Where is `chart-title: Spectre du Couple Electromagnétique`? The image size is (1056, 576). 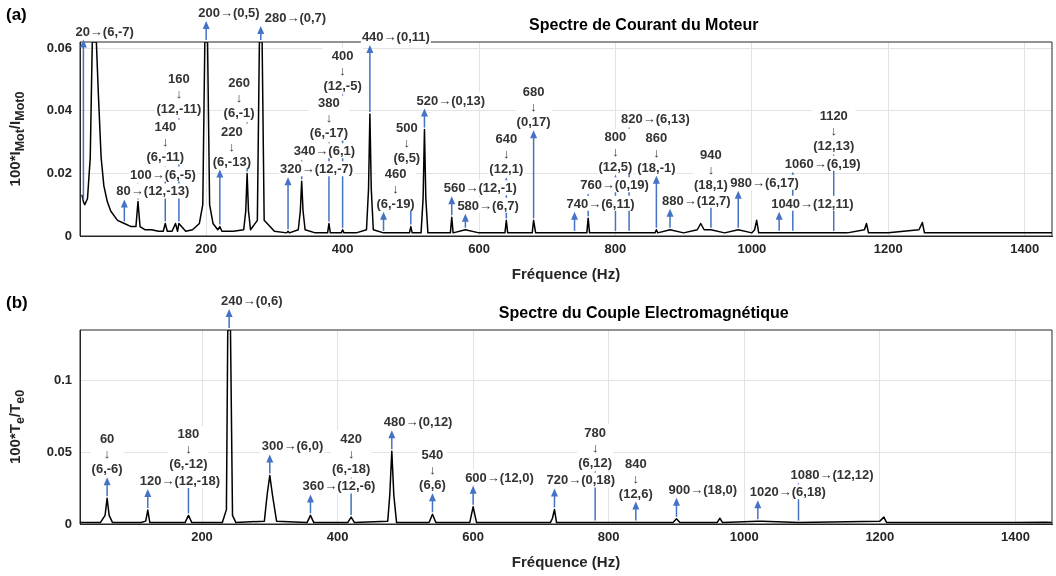 chart-title: Spectre du Couple Electromagnétique is located at coordinates (643, 312).